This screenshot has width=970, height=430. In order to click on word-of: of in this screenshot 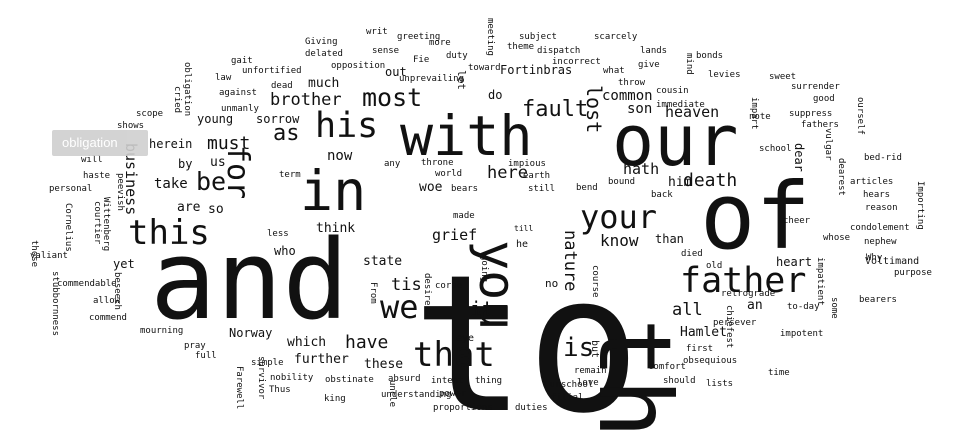, I will do `click(755, 216)`.